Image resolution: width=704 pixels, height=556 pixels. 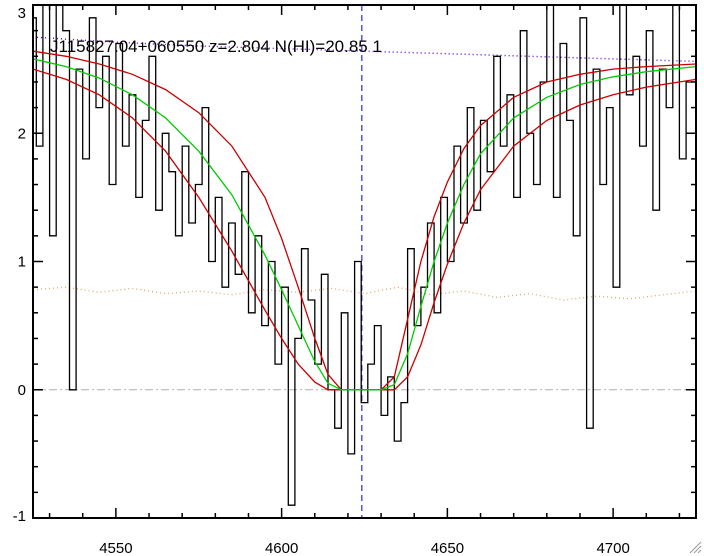 I want to click on resize-grip-icon, so click(x=695, y=547).